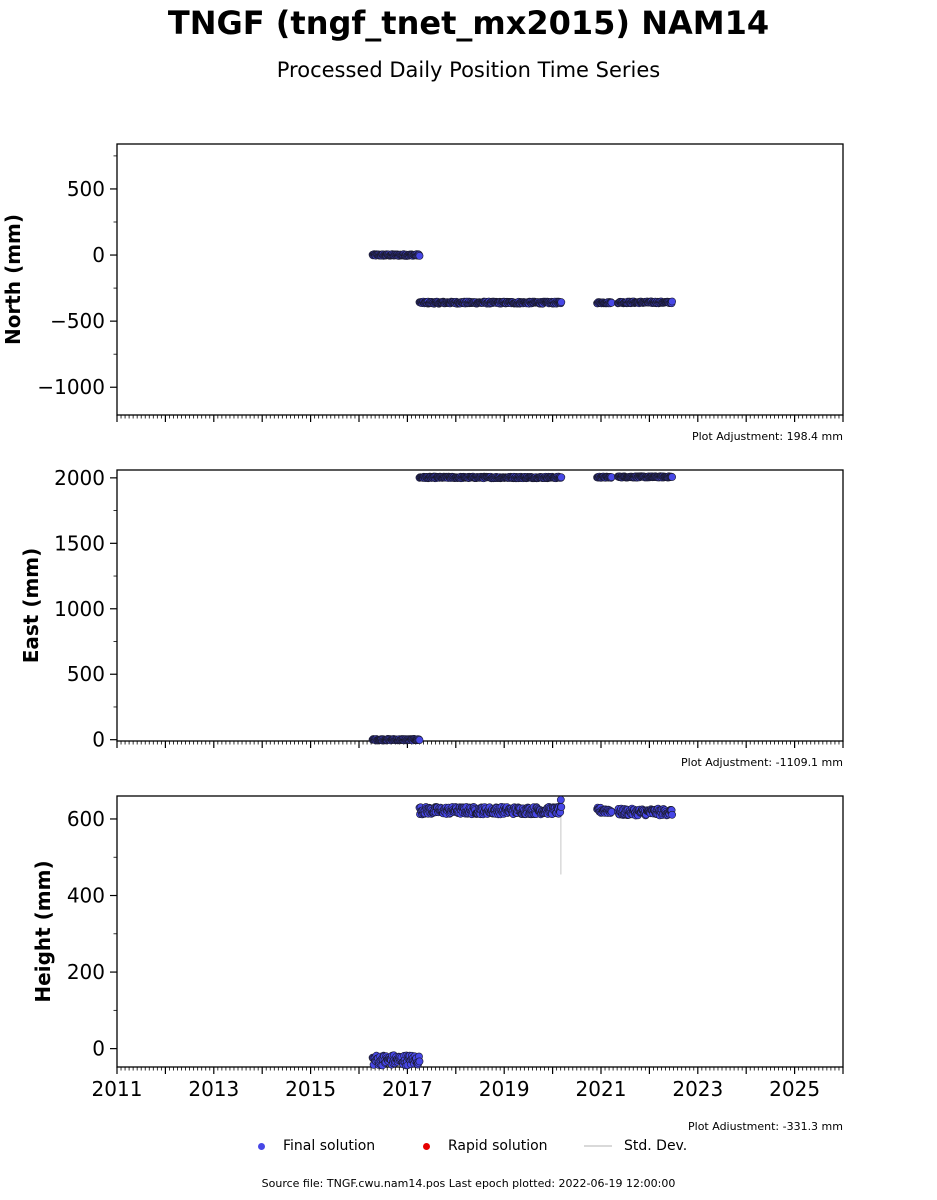  What do you see at coordinates (498, 1146) in the screenshot?
I see `legend-rapid-label: Rapid solution` at bounding box center [498, 1146].